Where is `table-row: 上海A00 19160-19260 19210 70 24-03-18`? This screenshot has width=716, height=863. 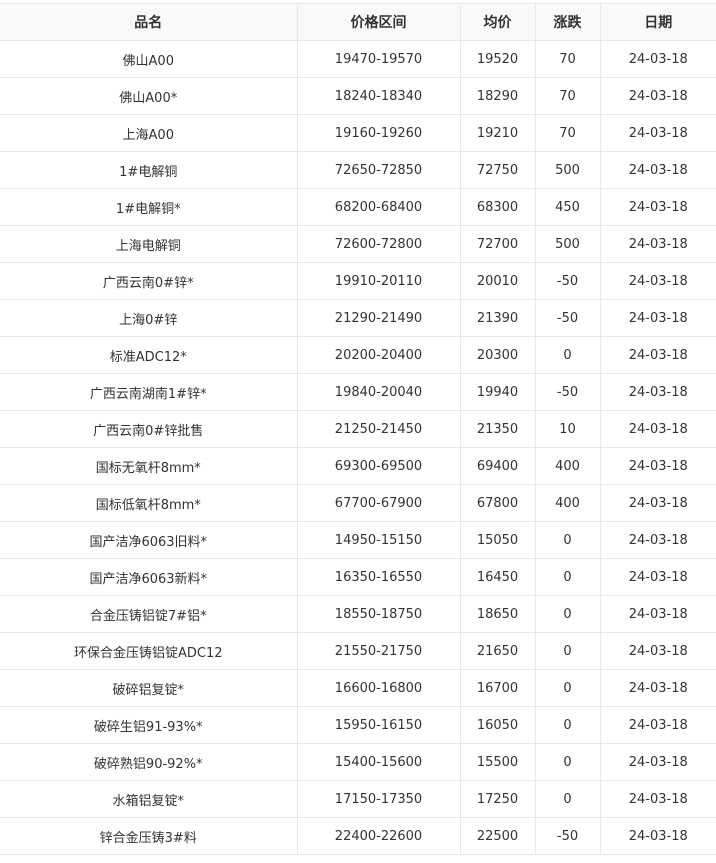
table-row: 上海A00 19160-19260 19210 70 24-03-18 is located at coordinates (358, 133).